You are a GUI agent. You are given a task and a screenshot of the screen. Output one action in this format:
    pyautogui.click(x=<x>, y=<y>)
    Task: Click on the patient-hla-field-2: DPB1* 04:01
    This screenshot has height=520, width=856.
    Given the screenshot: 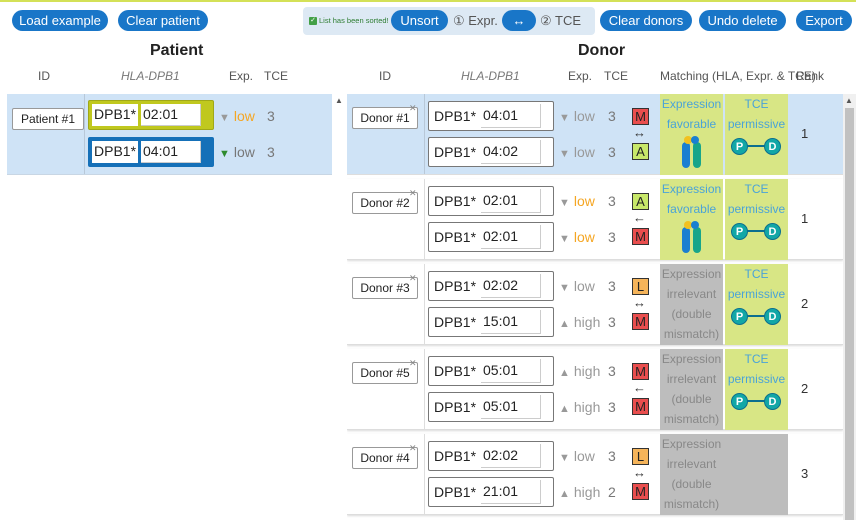 What is the action you would take?
    pyautogui.click(x=151, y=152)
    